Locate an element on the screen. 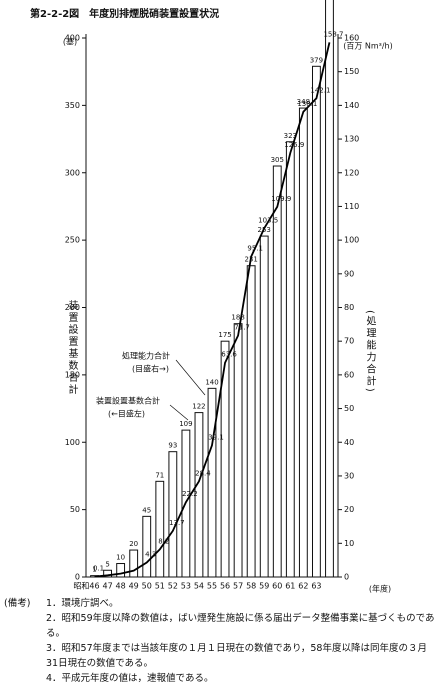 This screenshot has width=441, height=699. bar-value-label: 45 is located at coordinates (146, 510).